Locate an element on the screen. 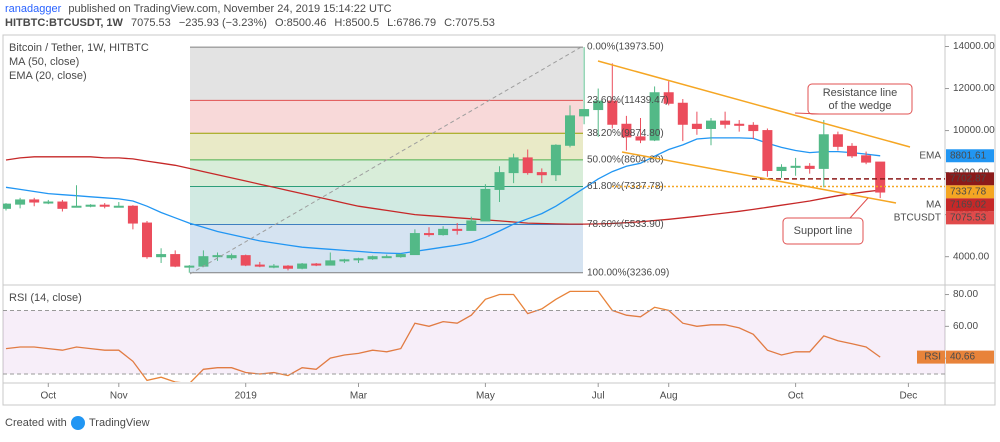  x-tick-label: May is located at coordinates (485, 396).